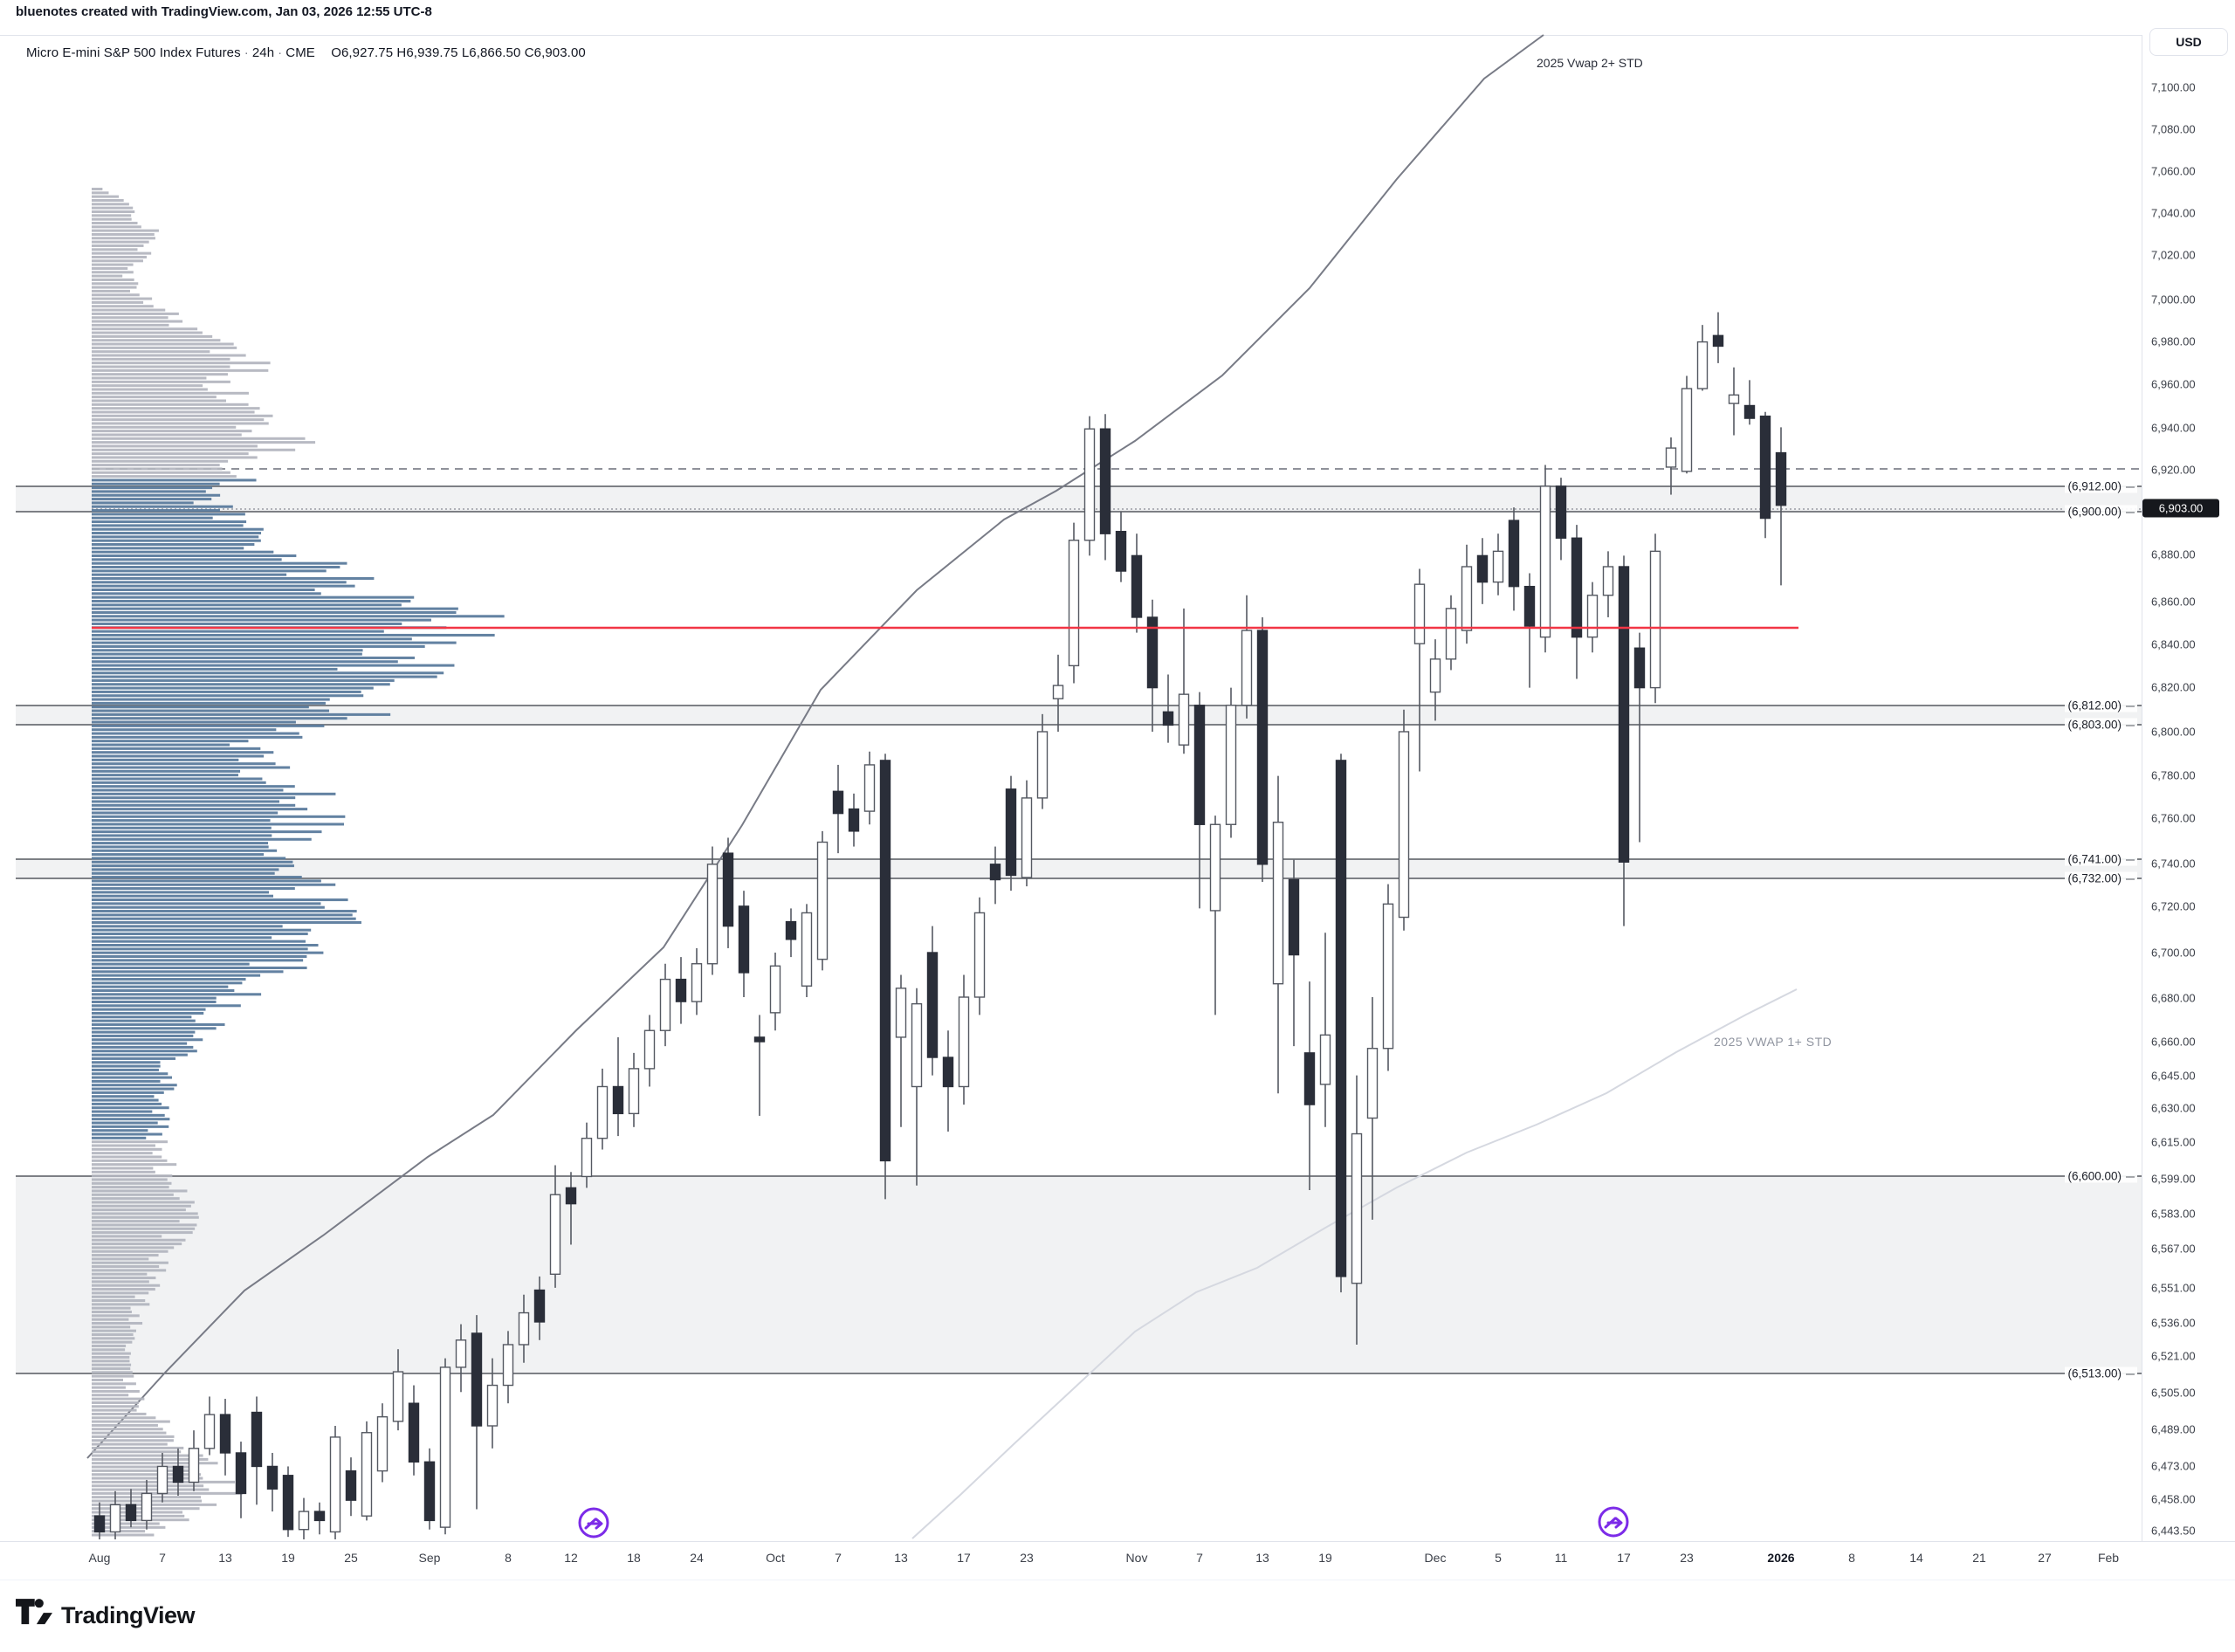 This screenshot has width=2235, height=1652. What do you see at coordinates (2173, 554) in the screenshot?
I see `price-tick: 6,880.00` at bounding box center [2173, 554].